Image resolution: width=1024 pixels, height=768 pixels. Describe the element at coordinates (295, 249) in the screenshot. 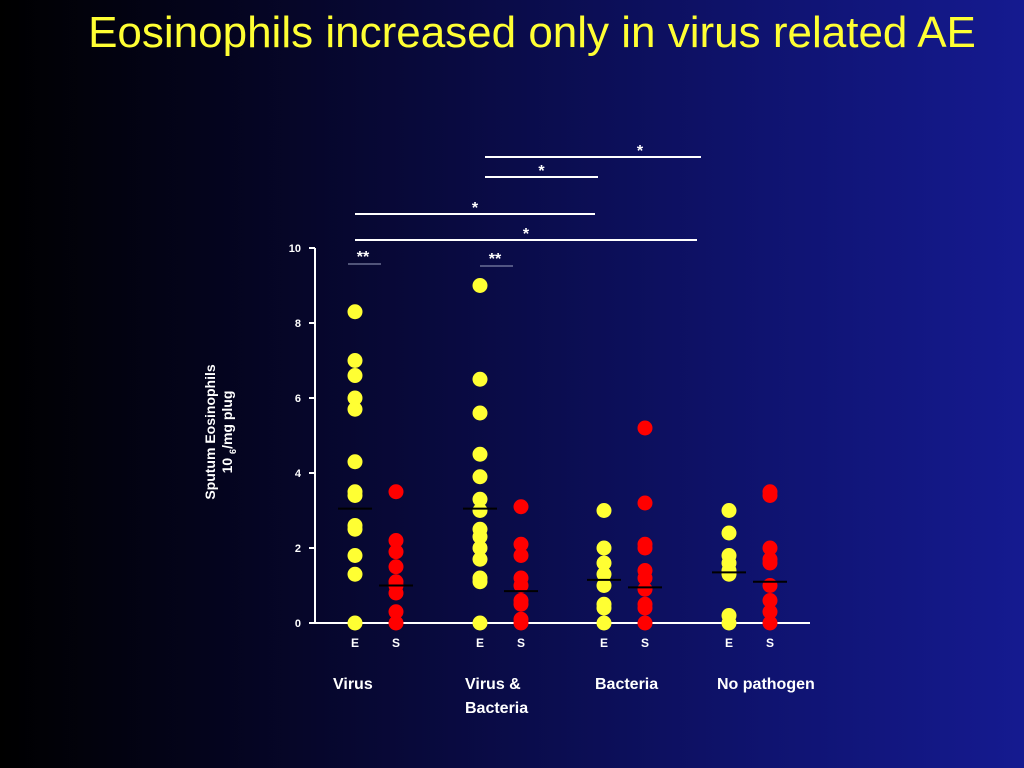

I see `y-tick-label: 10` at that location.